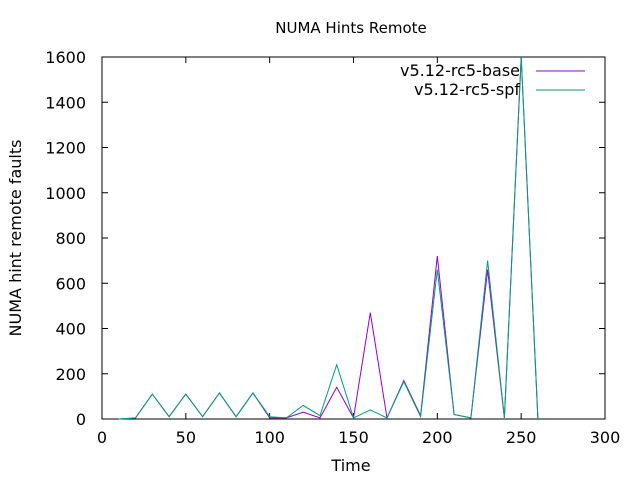  I want to click on x-tick-label: 300, so click(605, 437).